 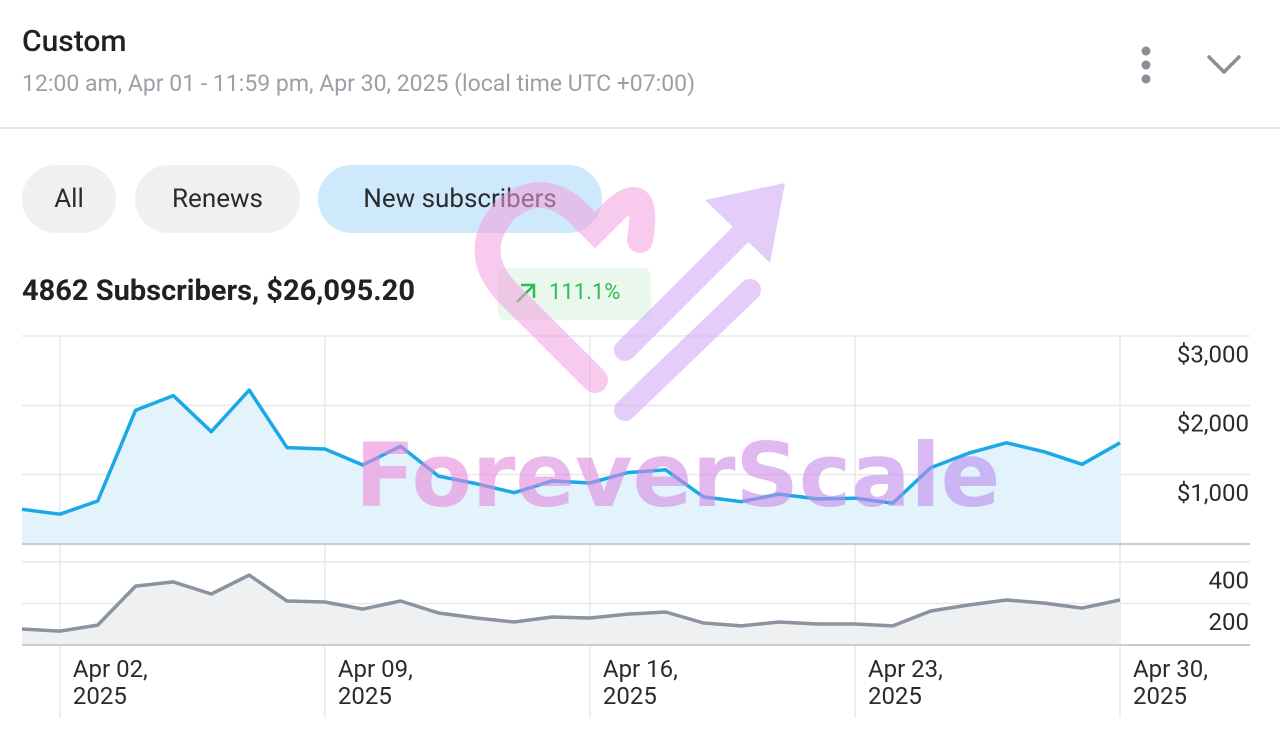 I want to click on filter-pill: New subscribers, so click(x=460, y=199).